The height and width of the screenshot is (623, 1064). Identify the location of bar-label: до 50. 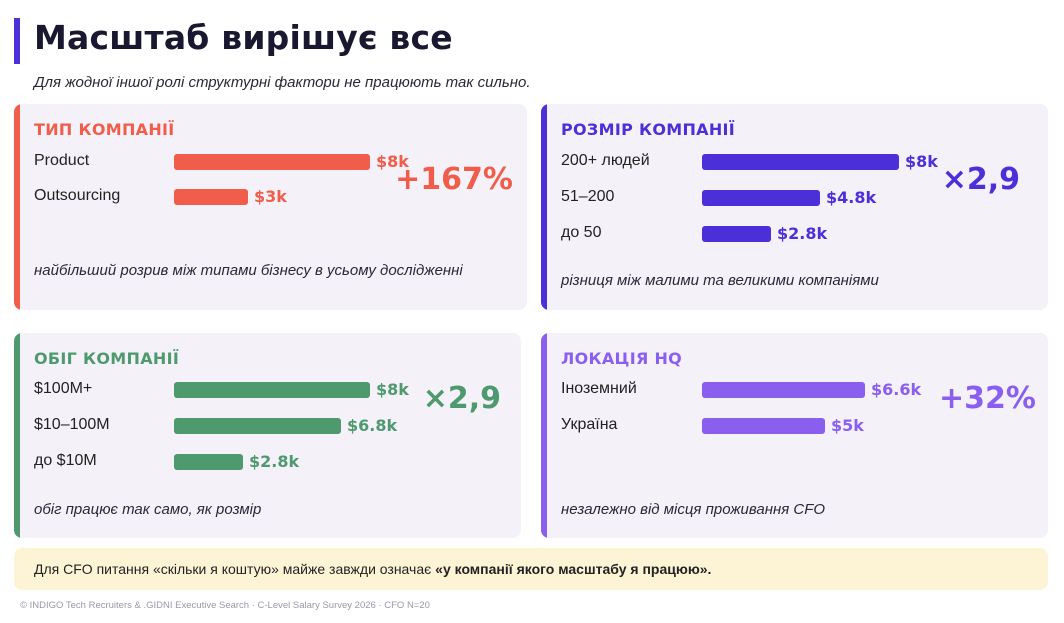
(581, 232).